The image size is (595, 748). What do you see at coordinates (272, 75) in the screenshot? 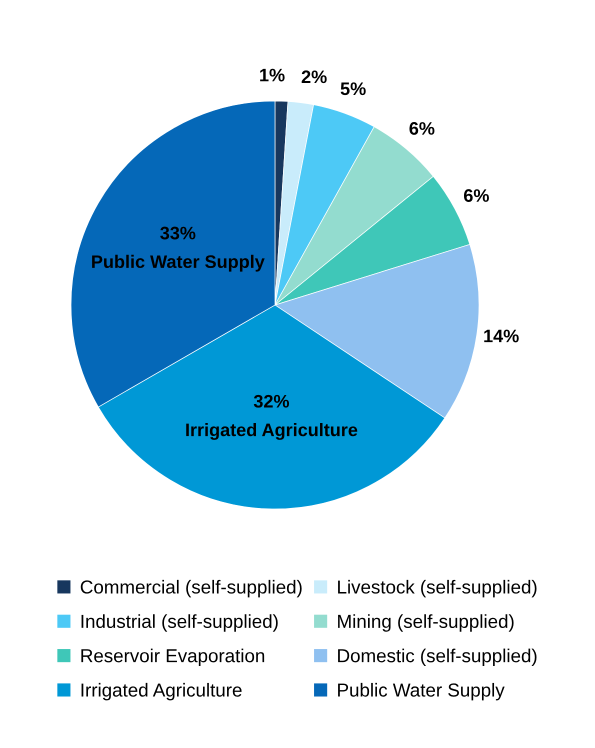
I see `data-label: 1%` at bounding box center [272, 75].